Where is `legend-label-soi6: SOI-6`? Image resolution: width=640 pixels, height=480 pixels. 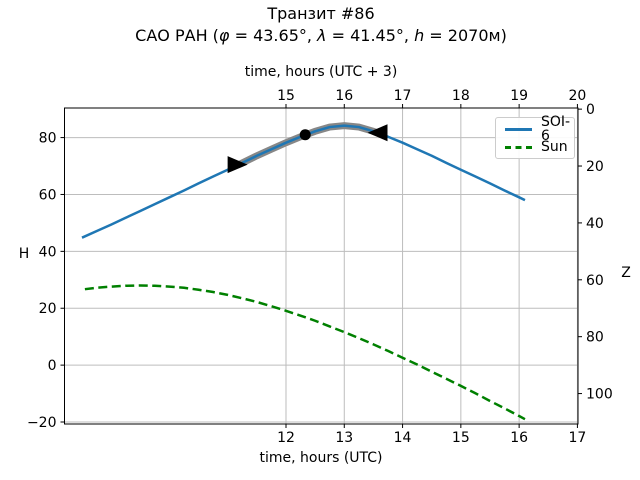 legend-label-soi6: SOI-6 is located at coordinates (556, 129).